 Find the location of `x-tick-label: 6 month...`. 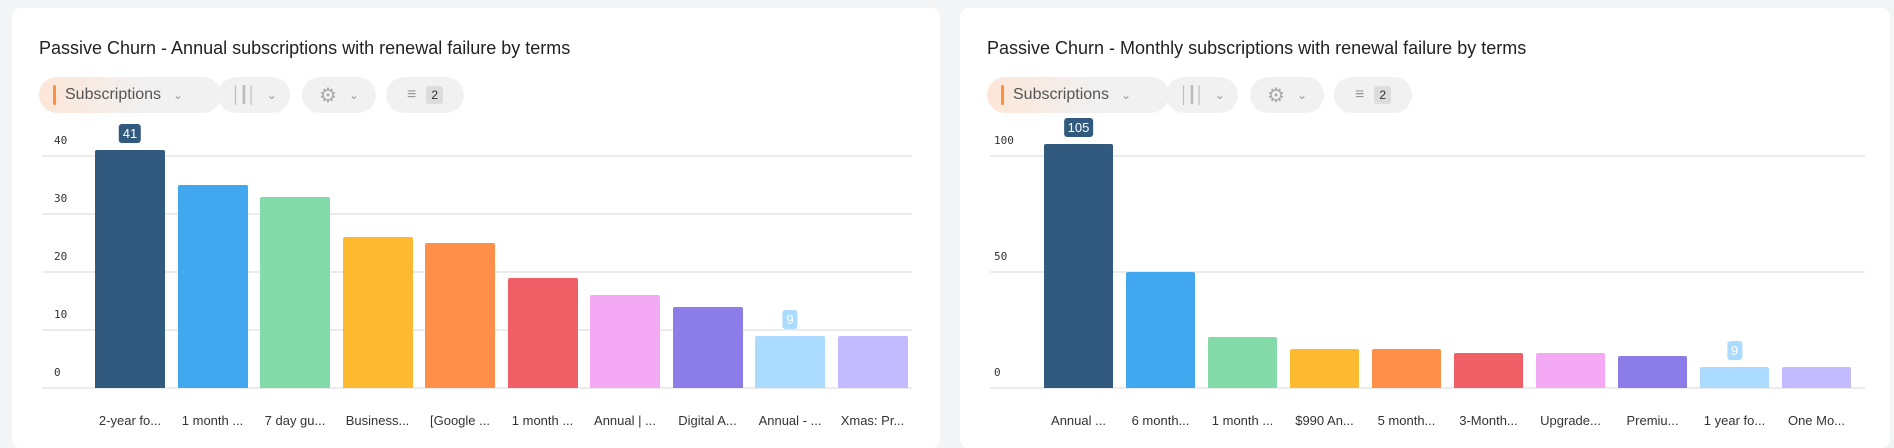

x-tick-label: 6 month... is located at coordinates (1160, 420).